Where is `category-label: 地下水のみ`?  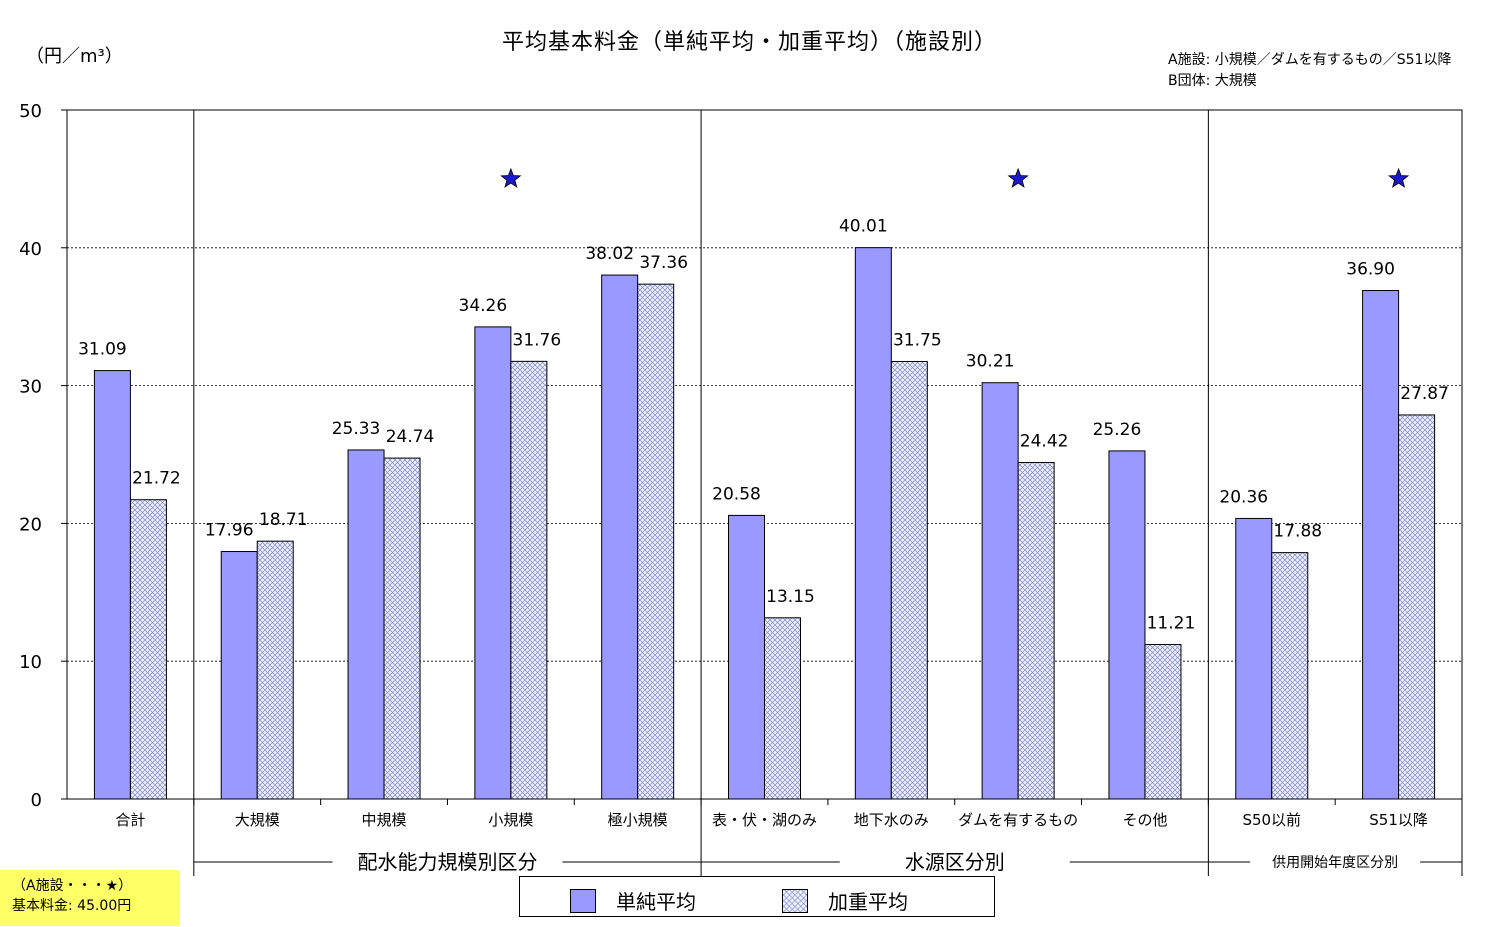 category-label: 地下水のみ is located at coordinates (891, 820).